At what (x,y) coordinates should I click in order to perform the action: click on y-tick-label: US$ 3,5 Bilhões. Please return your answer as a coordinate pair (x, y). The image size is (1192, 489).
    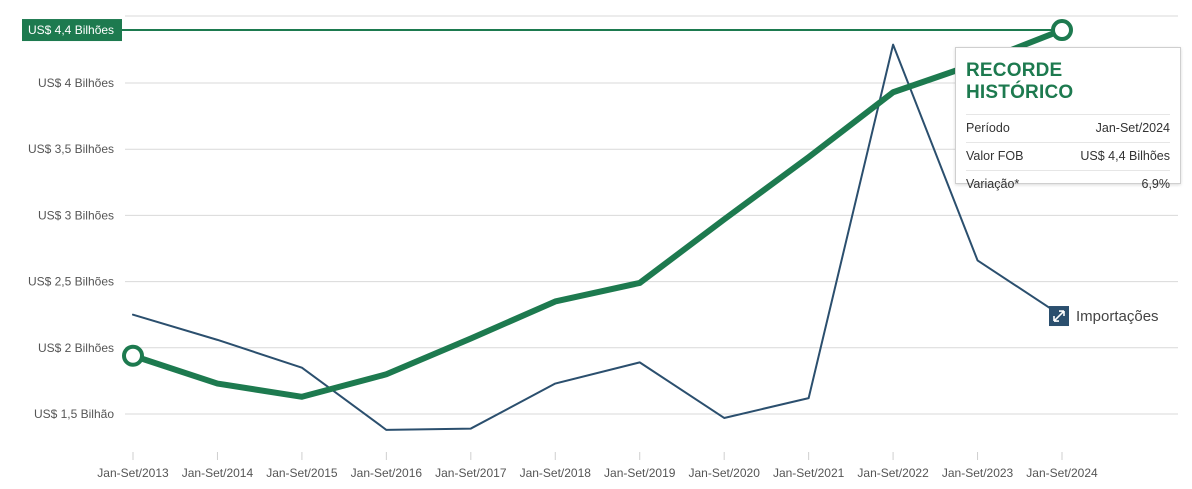
    Looking at the image, I should click on (71, 149).